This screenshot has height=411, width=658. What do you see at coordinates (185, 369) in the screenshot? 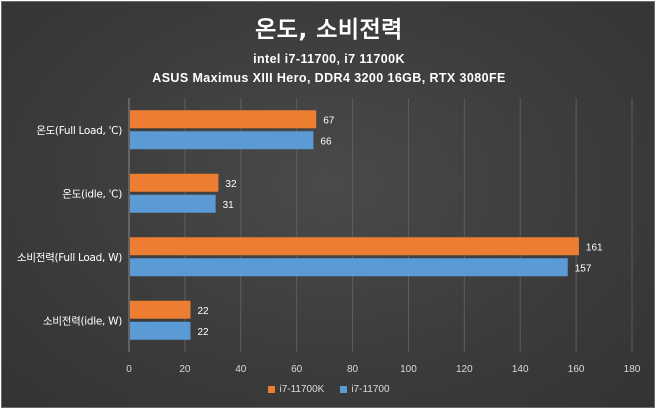
I see `x-tick-label-20: 20` at bounding box center [185, 369].